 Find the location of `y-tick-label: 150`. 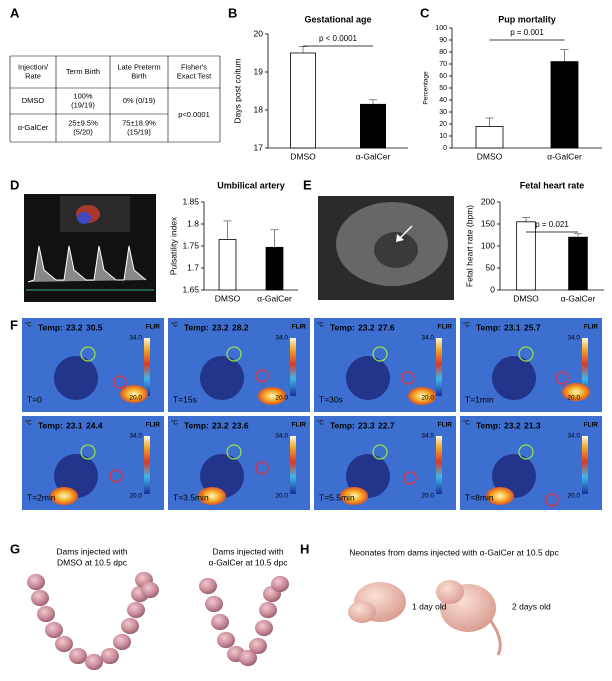

y-tick-label: 150 is located at coordinates (488, 223).